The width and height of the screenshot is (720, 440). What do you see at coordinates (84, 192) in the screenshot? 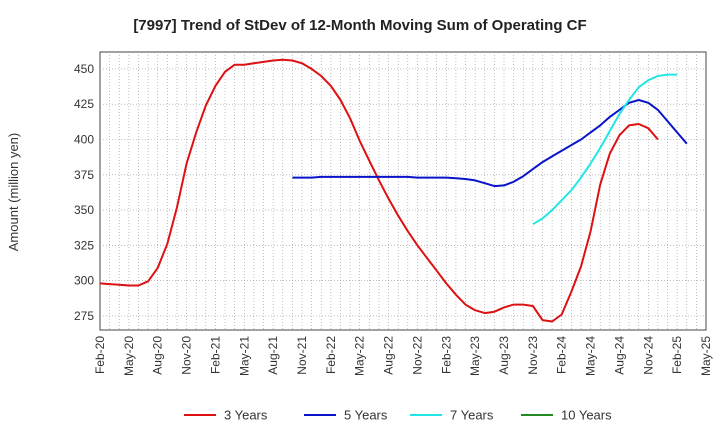
I see `y-axis: 275 300 325 350 375 400 425 450` at bounding box center [84, 192].